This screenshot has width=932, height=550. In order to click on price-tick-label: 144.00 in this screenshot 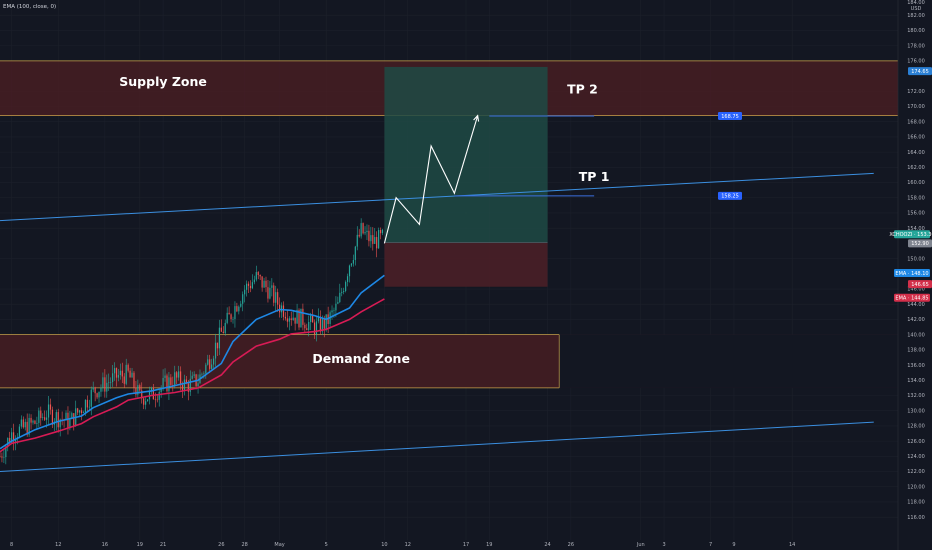, I will do `click(916, 305)`.